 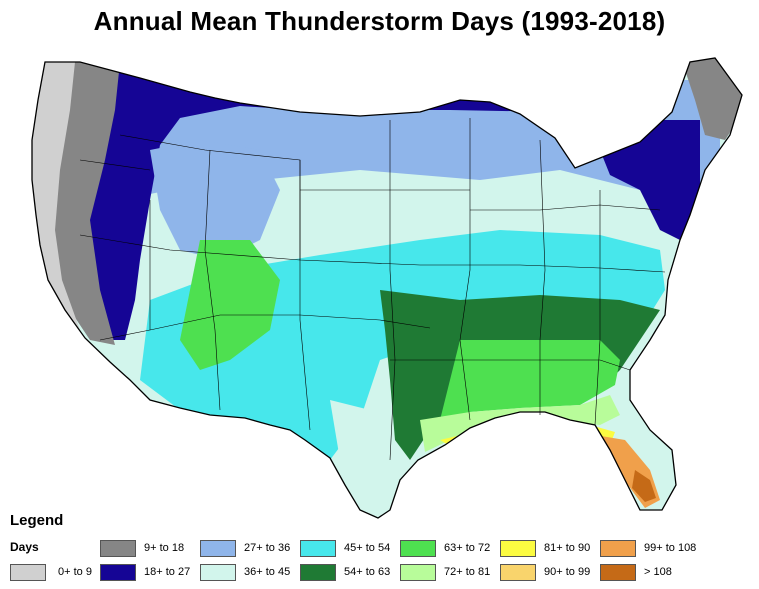 I want to click on legend-label: 0+ to 9, so click(x=75, y=572).